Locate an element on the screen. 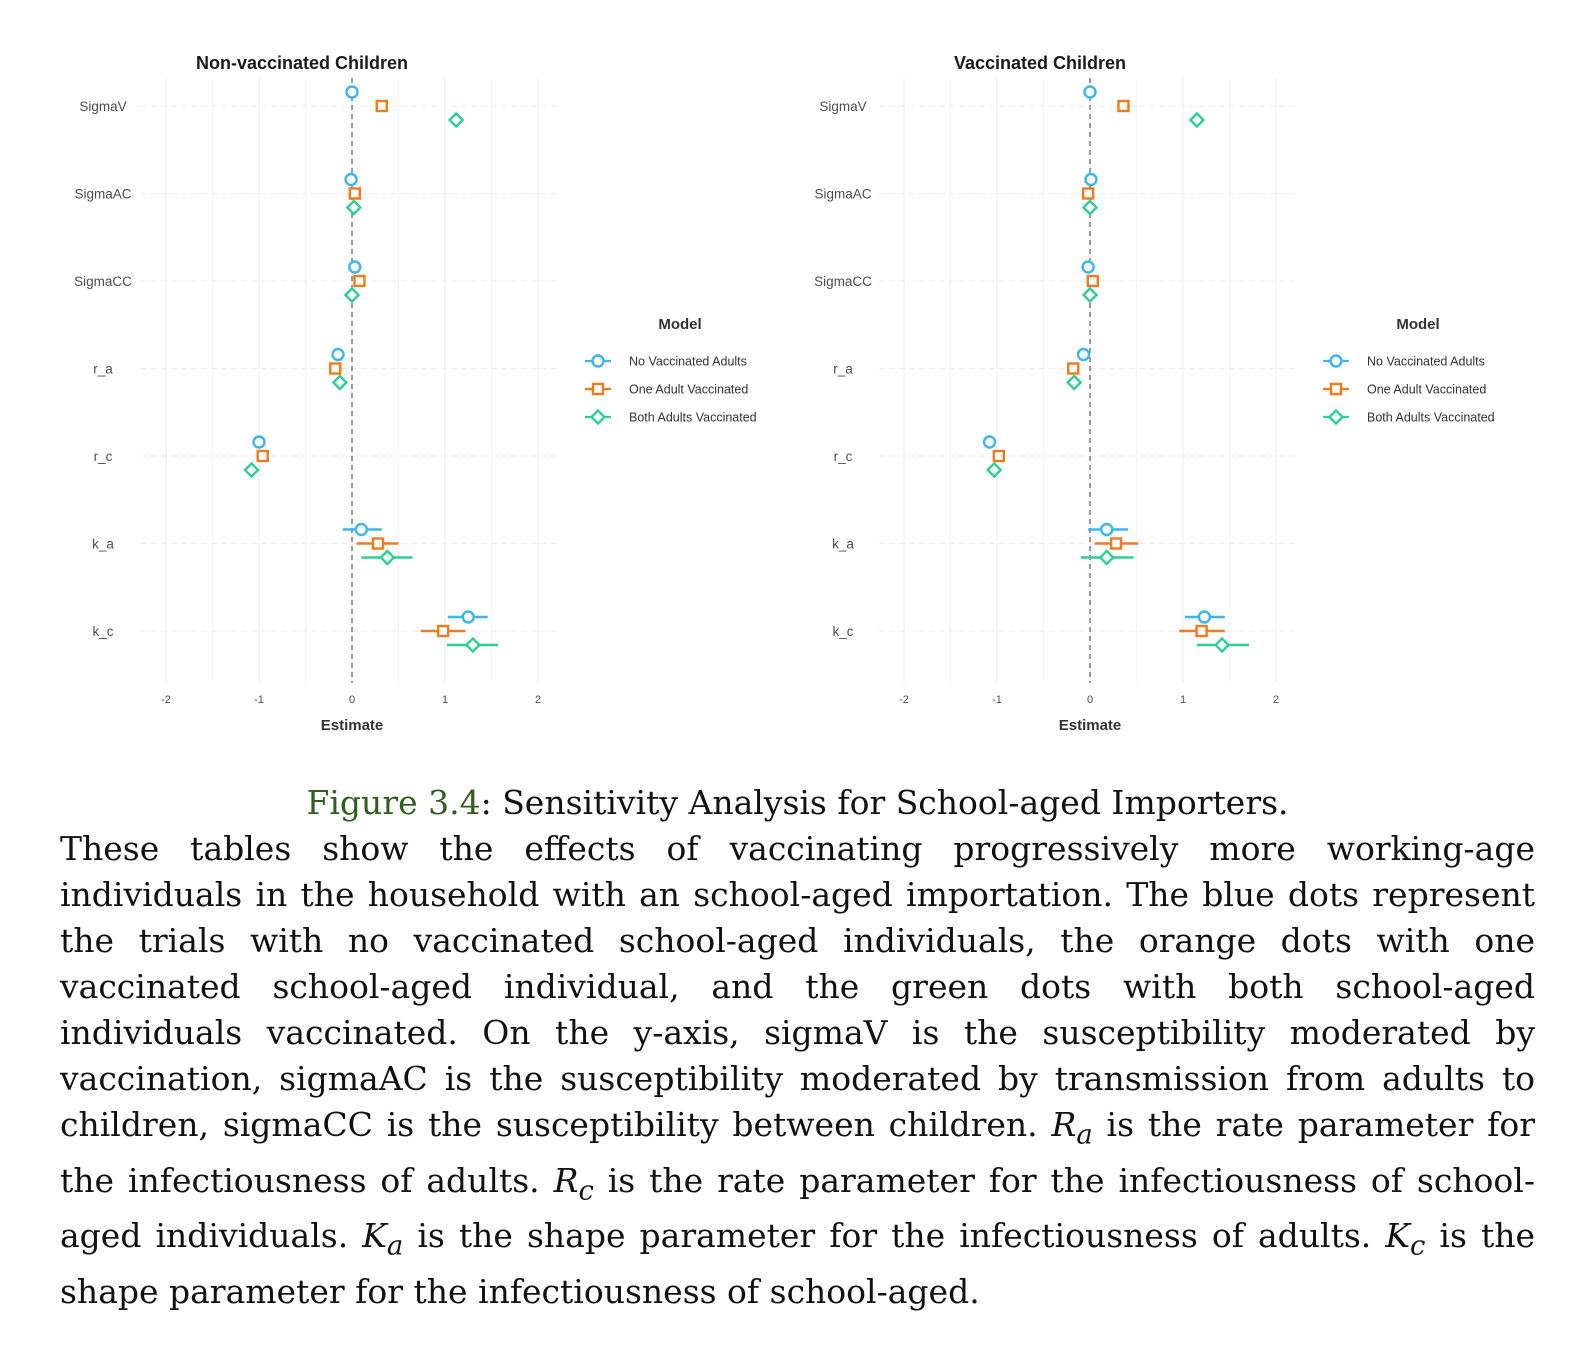  ka-symbol: Ka is located at coordinates (382, 1239).